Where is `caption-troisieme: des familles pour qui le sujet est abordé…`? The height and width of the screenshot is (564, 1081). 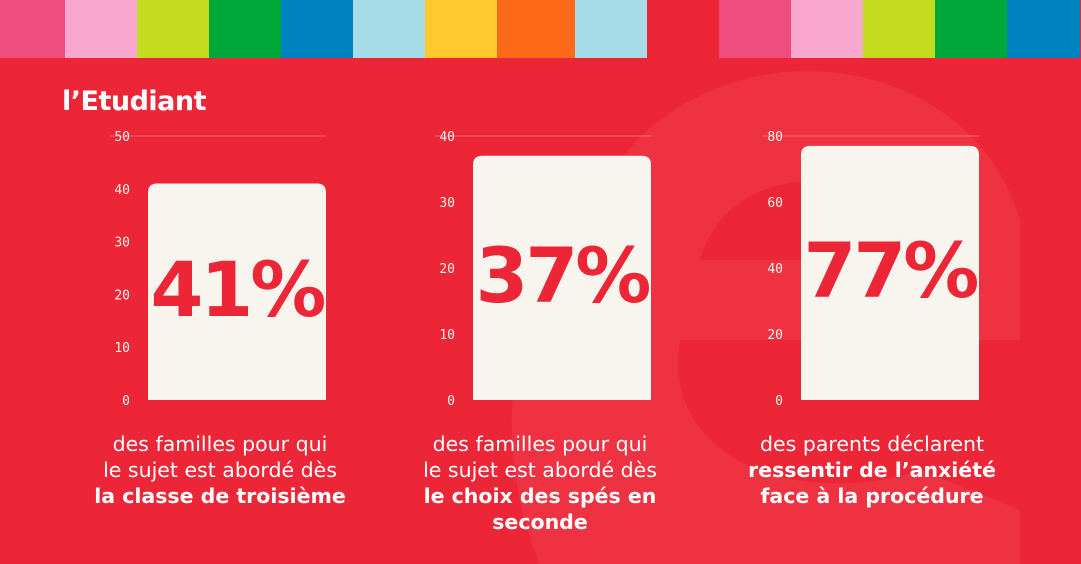
caption-troisieme: des familles pour qui le sujet est abordé… is located at coordinates (220, 470).